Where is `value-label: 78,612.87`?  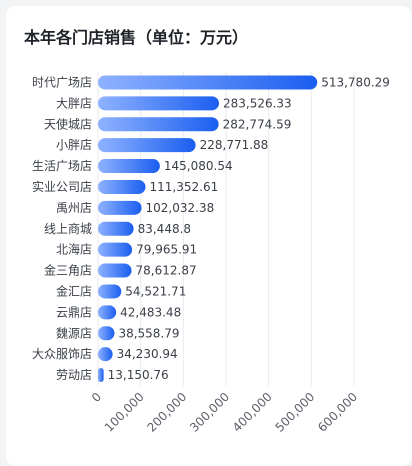
value-label: 78,612.87 is located at coordinates (166, 271).